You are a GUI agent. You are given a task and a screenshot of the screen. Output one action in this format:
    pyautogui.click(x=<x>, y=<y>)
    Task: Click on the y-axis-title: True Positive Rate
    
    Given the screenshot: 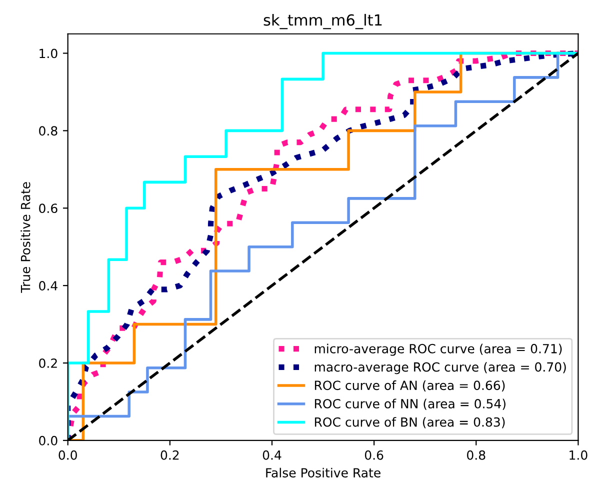 What is the action you would take?
    pyautogui.click(x=25, y=237)
    